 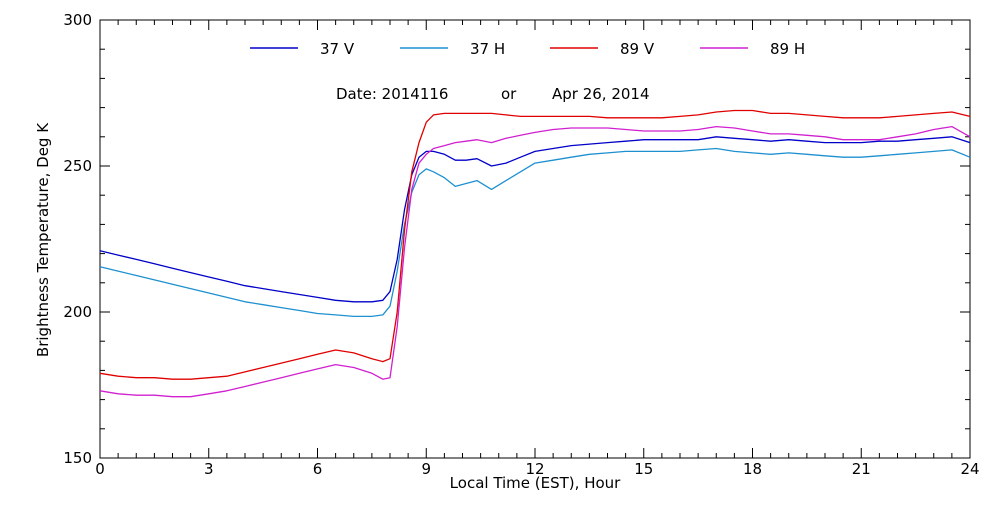 What do you see at coordinates (209, 469) in the screenshot?
I see `x-tick-label: 3` at bounding box center [209, 469].